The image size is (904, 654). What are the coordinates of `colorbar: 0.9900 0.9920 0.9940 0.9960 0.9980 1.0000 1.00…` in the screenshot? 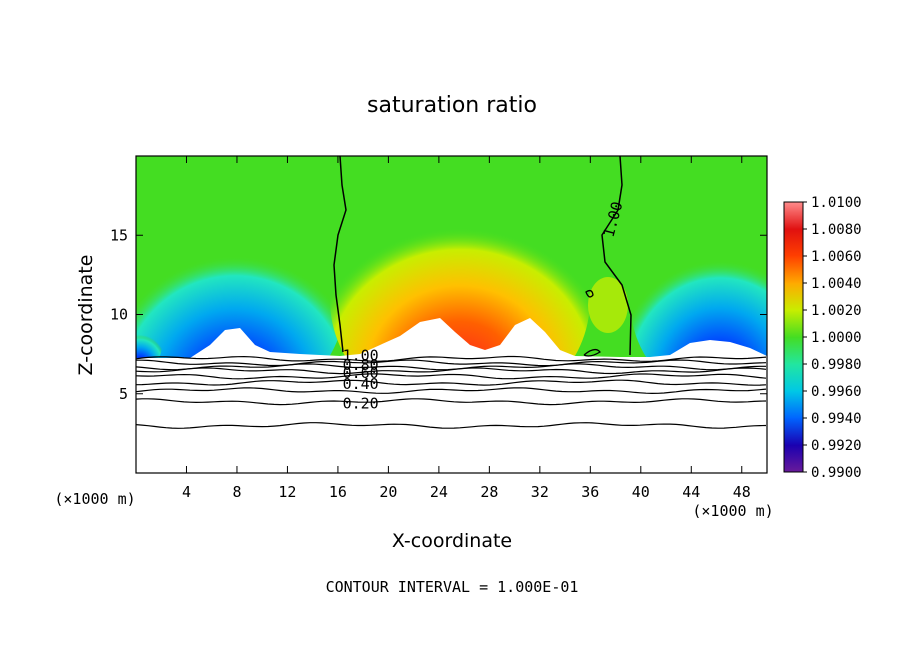 It's located at (822, 338).